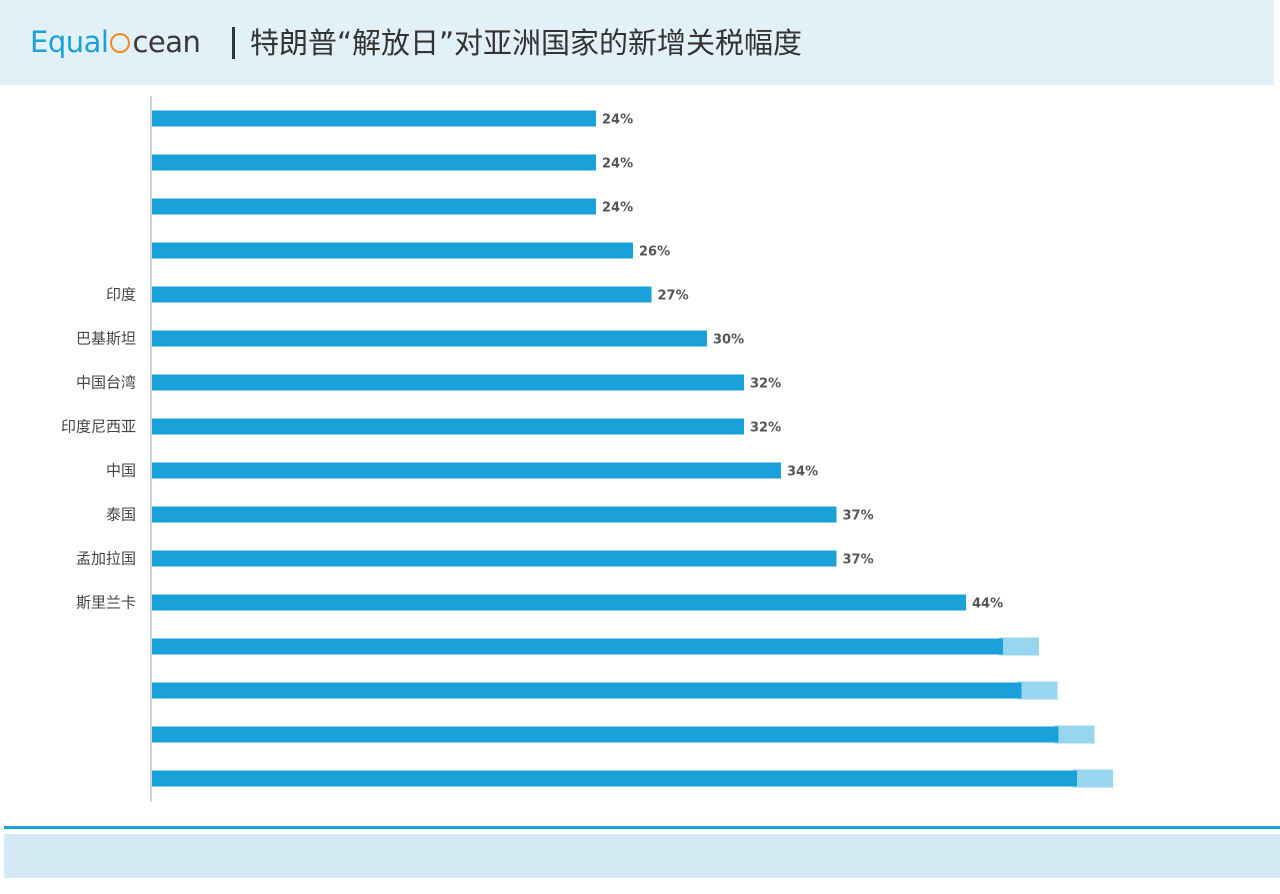 This screenshot has width=1280, height=894. What do you see at coordinates (120, 43) in the screenshot?
I see `logo-circle-icon` at bounding box center [120, 43].